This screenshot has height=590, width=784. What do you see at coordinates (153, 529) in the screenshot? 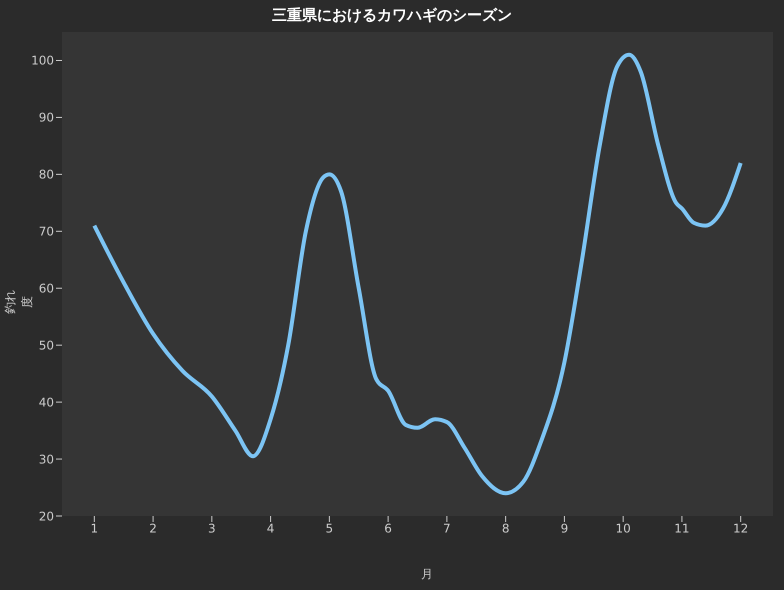
I see `x-tick-label: 2` at bounding box center [153, 529].